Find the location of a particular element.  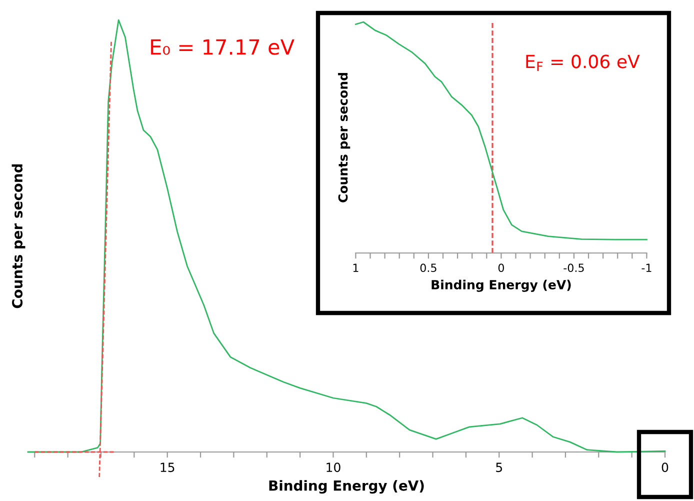

x-tick-label: 5 is located at coordinates (499, 467).